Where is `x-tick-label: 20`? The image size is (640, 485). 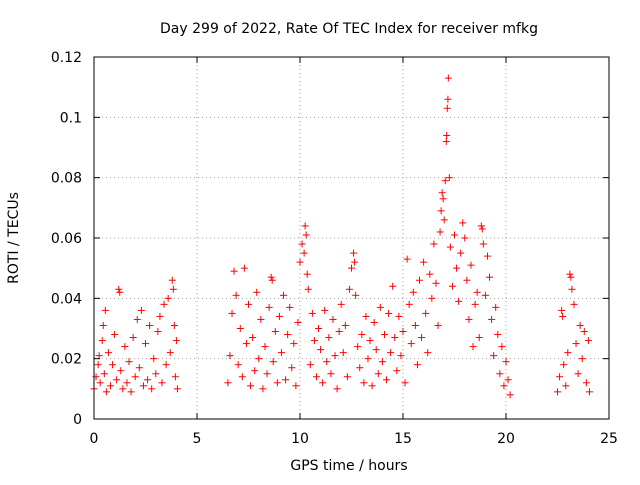 x-tick-label: 20 is located at coordinates (506, 439).